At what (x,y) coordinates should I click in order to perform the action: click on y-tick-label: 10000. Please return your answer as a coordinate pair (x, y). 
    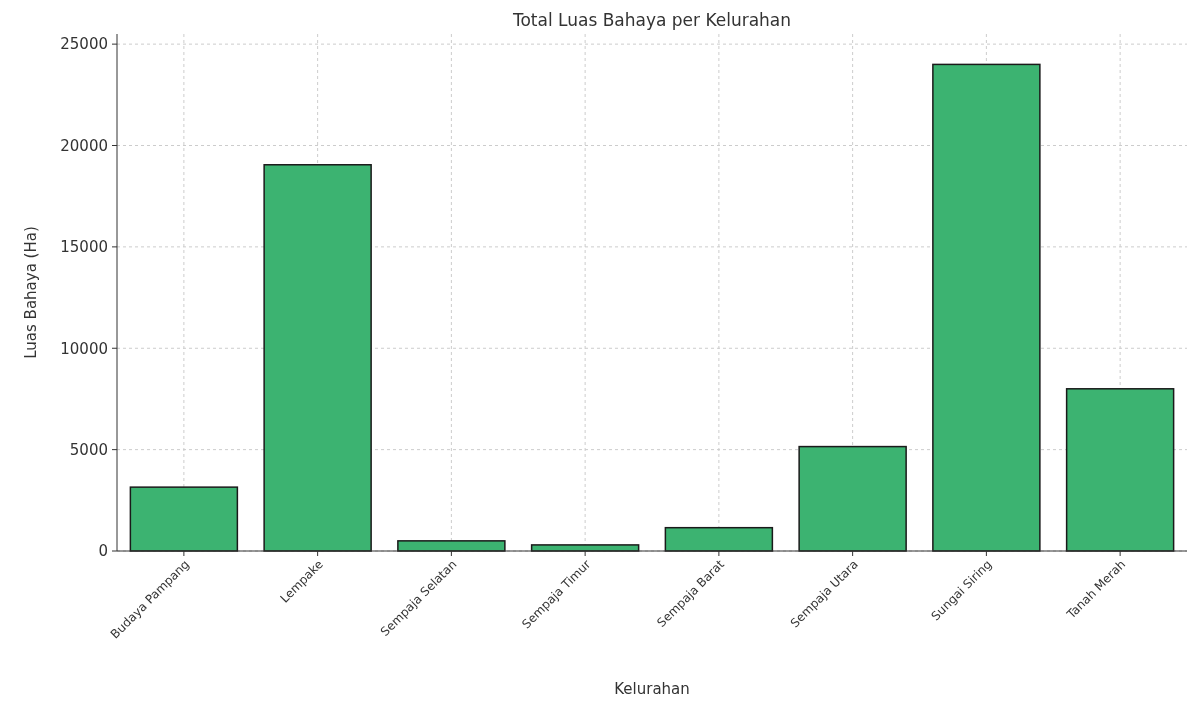
    Looking at the image, I should click on (84, 348).